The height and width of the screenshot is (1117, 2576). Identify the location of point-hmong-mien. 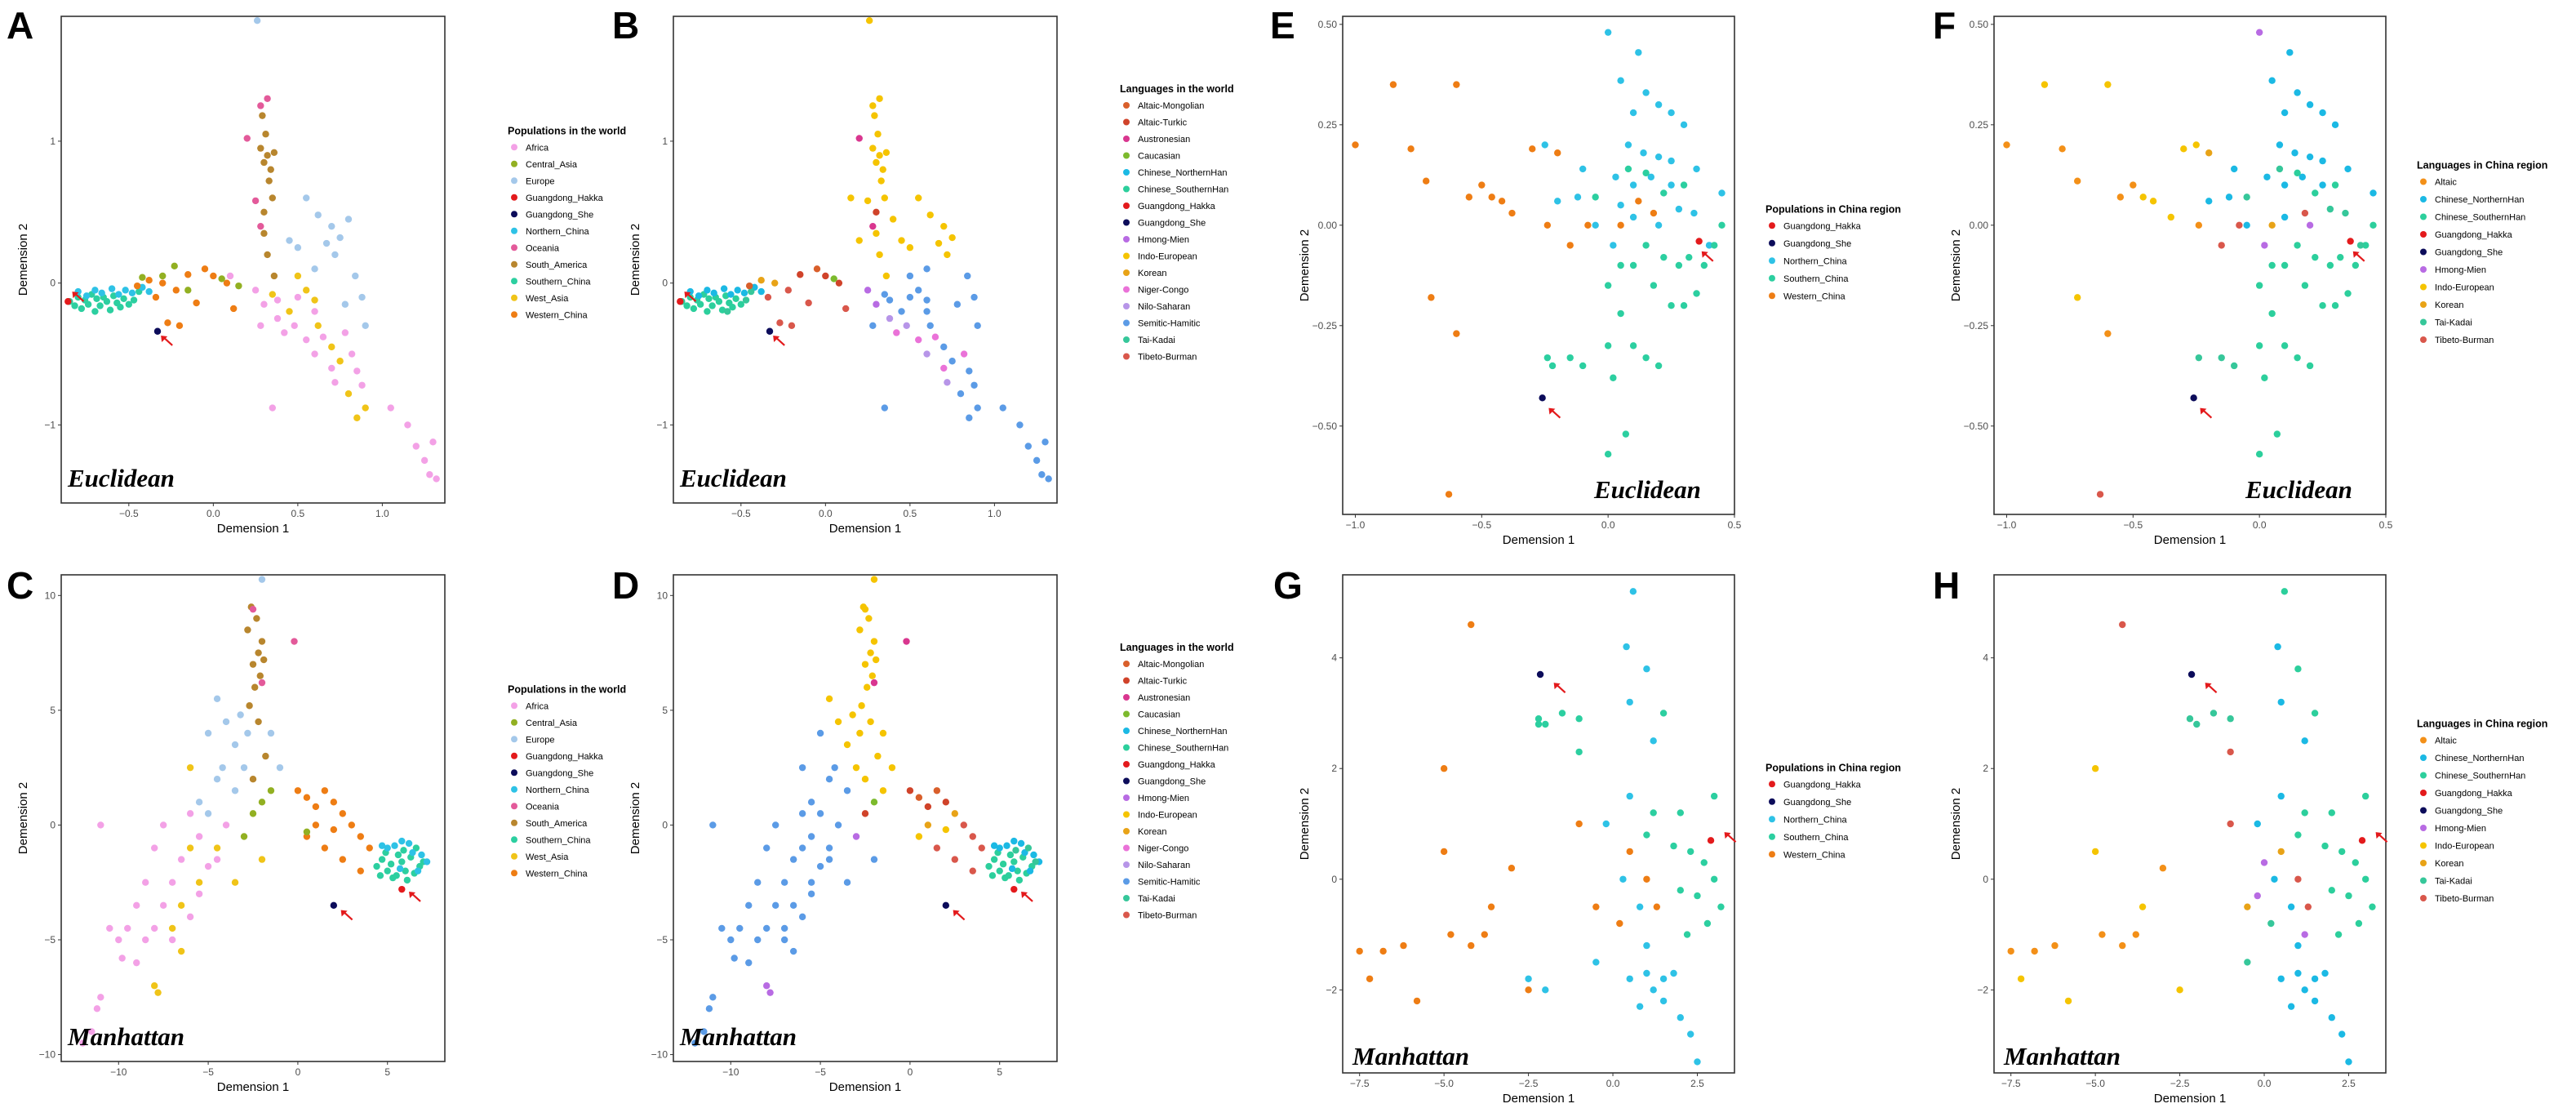
(876, 304).